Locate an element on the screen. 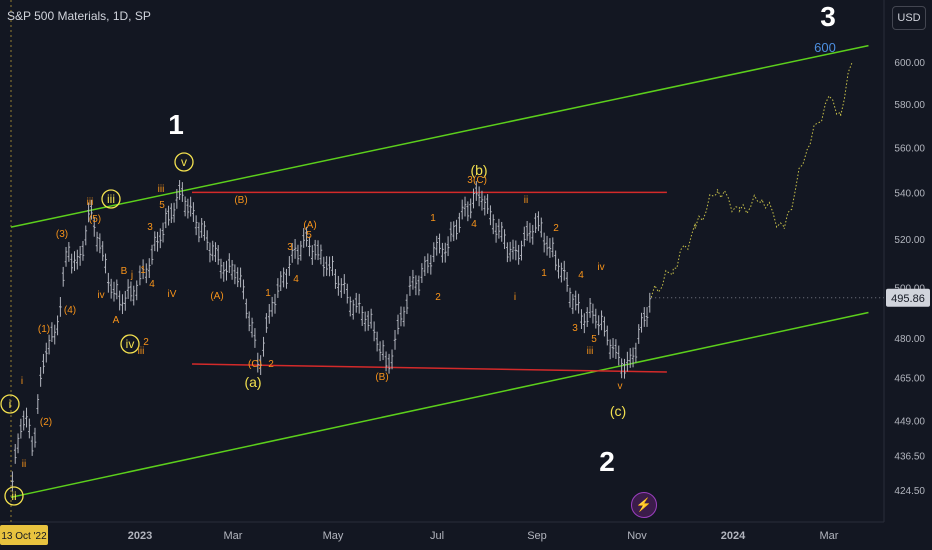 Image resolution: width=932 pixels, height=550 pixels. wave-orange-label: B is located at coordinates (124, 271).